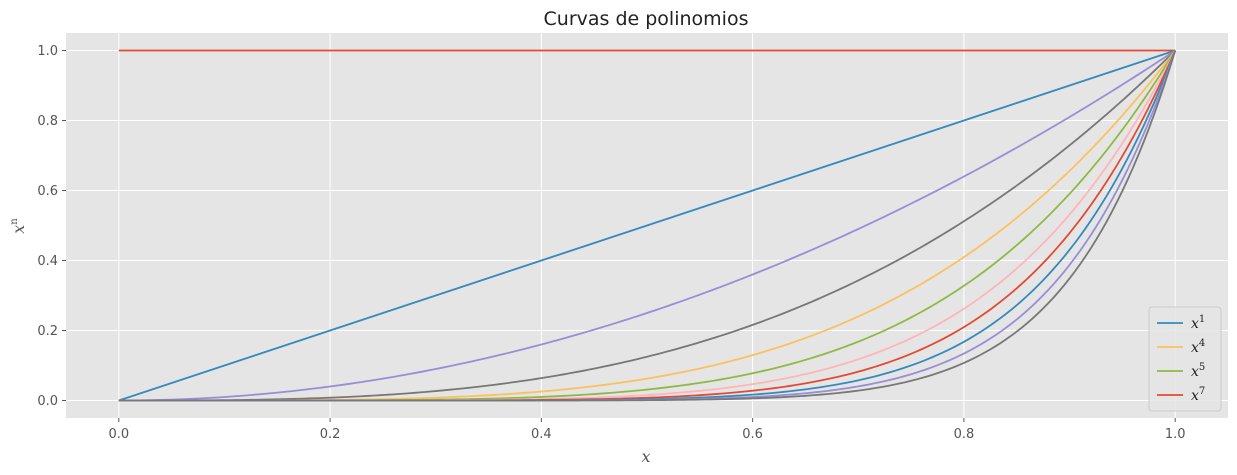 The height and width of the screenshot is (475, 1237). Describe the element at coordinates (646, 19) in the screenshot. I see `chart-title: Curvas de polinomios` at that location.